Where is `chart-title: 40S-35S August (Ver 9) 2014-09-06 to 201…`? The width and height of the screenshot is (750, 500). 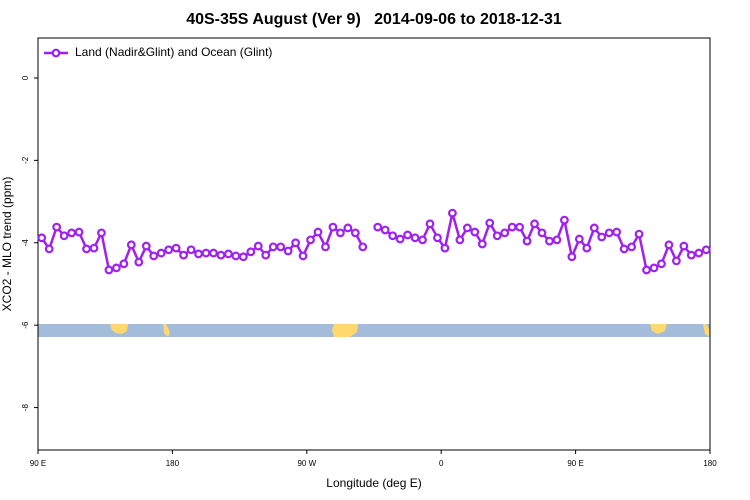
chart-title: 40S-35S August (Ver 9) 2014-09-06 to 201… is located at coordinates (374, 19).